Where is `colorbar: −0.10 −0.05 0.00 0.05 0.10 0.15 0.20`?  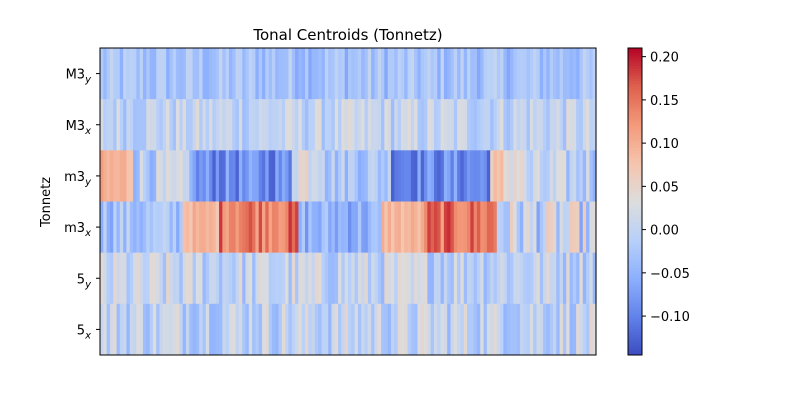 colorbar: −0.10 −0.05 0.00 0.05 0.10 0.15 0.20 is located at coordinates (658, 201).